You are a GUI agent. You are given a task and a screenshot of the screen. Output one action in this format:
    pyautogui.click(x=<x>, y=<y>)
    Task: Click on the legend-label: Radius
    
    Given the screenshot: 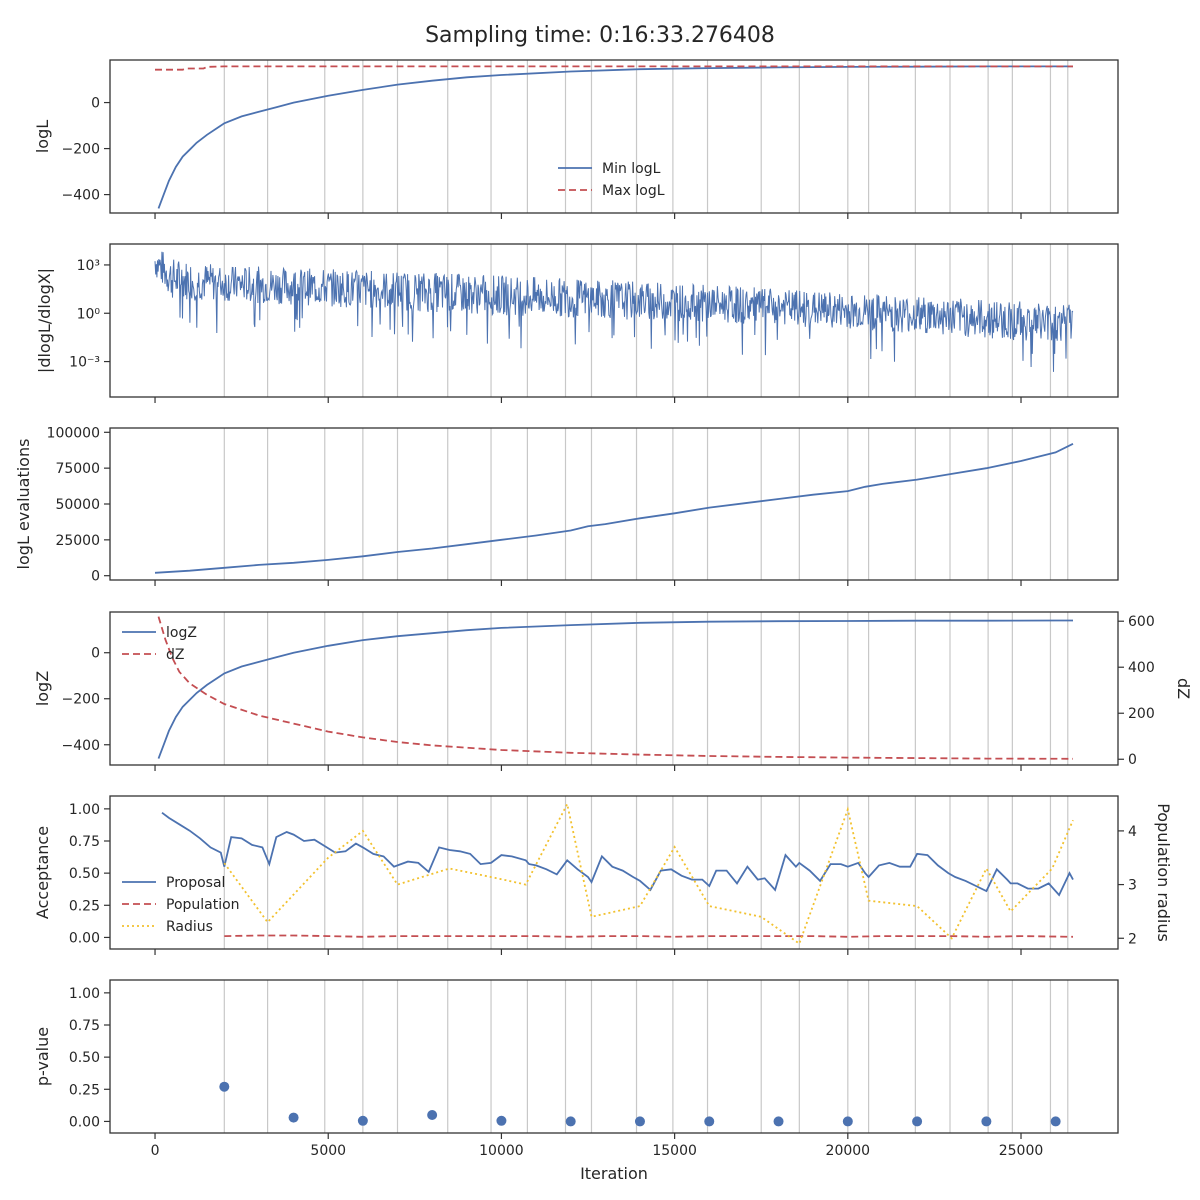 What is the action you would take?
    pyautogui.click(x=189, y=927)
    